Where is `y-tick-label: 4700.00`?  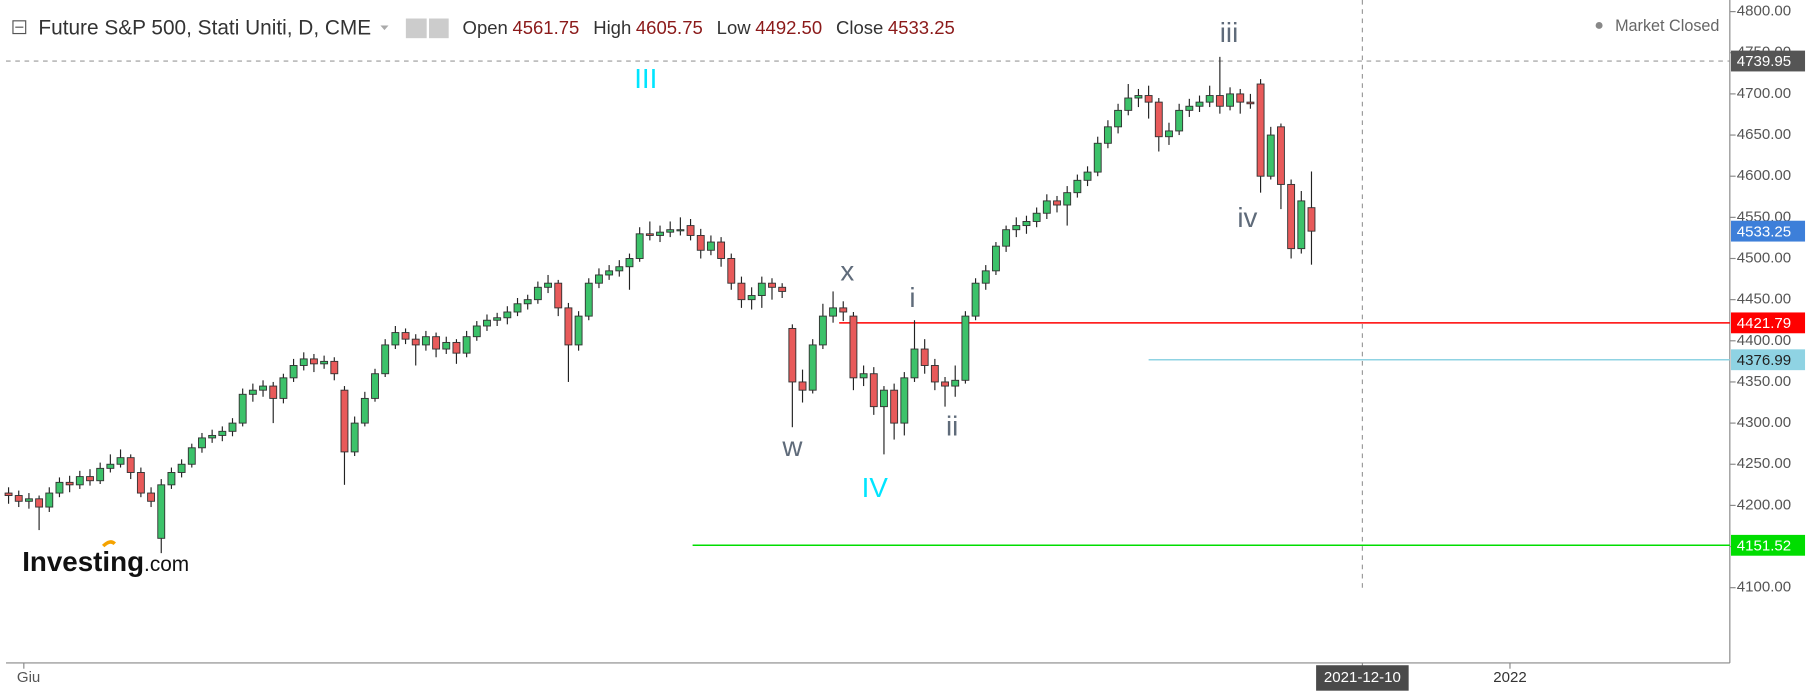 y-tick-label: 4700.00 is located at coordinates (1764, 93).